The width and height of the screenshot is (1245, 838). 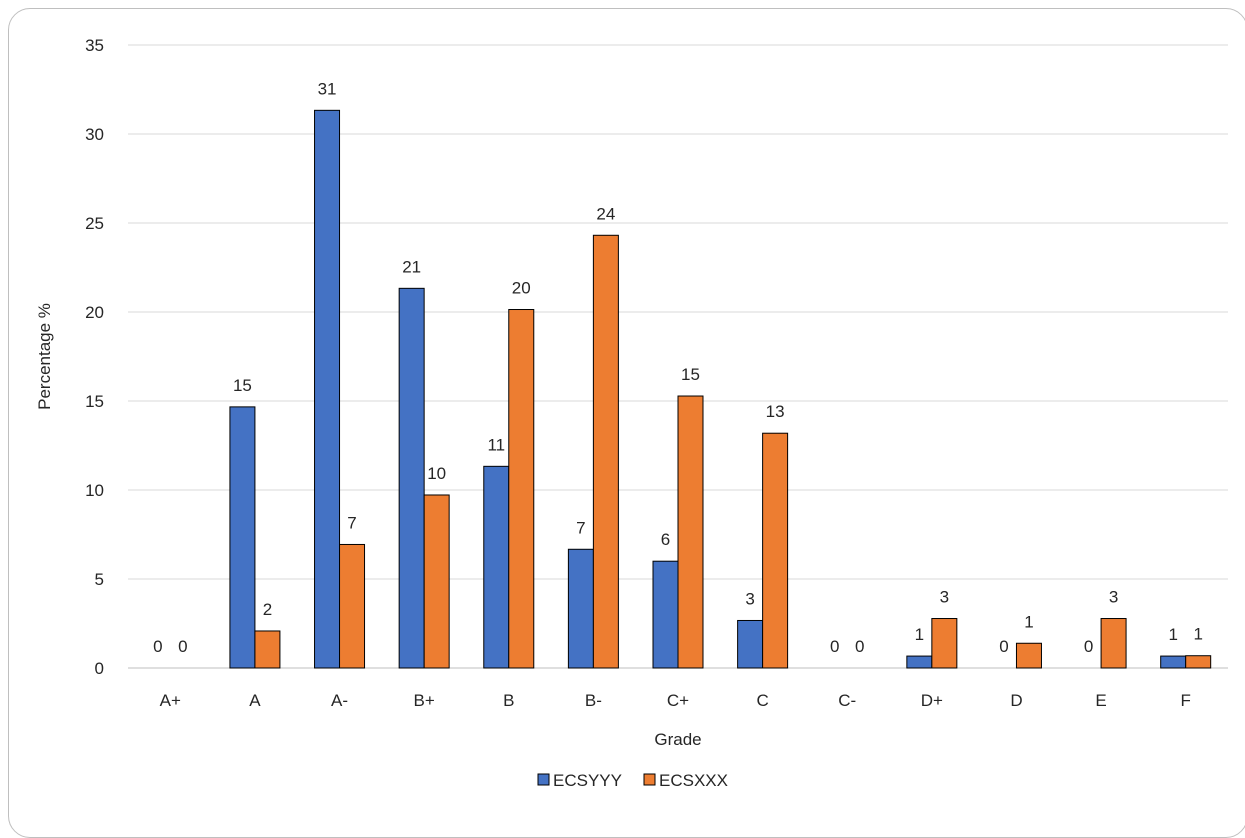 What do you see at coordinates (605, 213) in the screenshot?
I see `data-label: 24` at bounding box center [605, 213].